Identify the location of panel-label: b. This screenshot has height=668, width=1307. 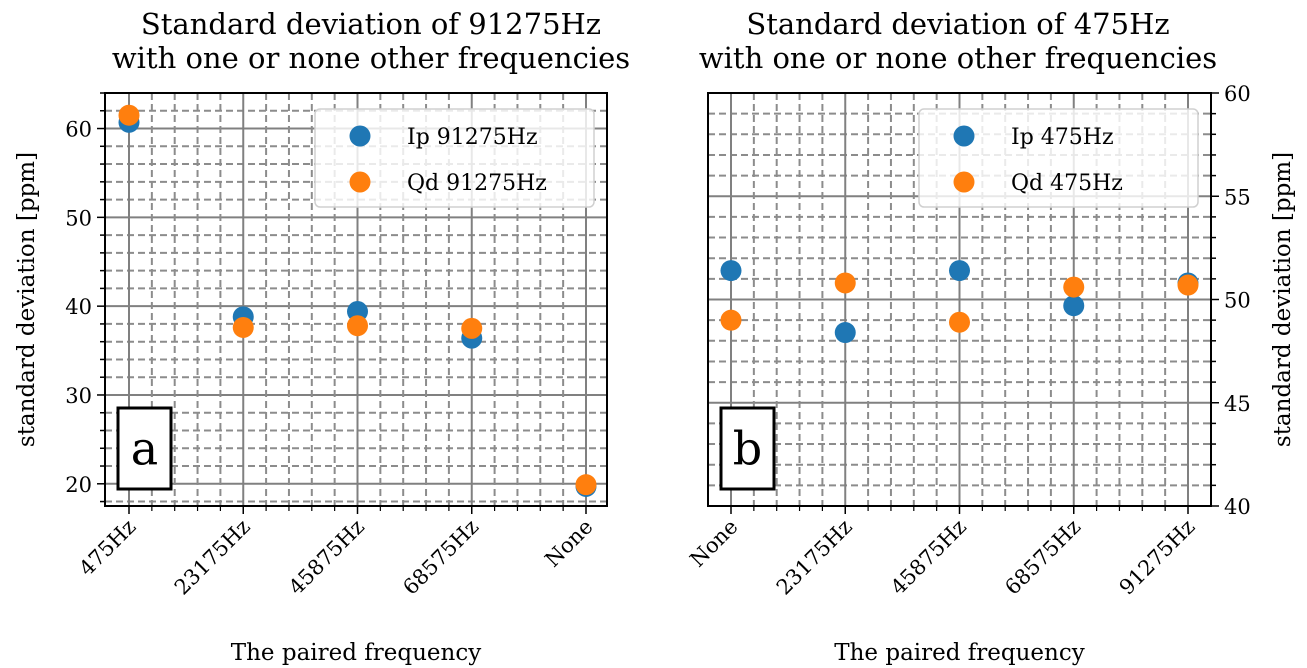
(747, 448).